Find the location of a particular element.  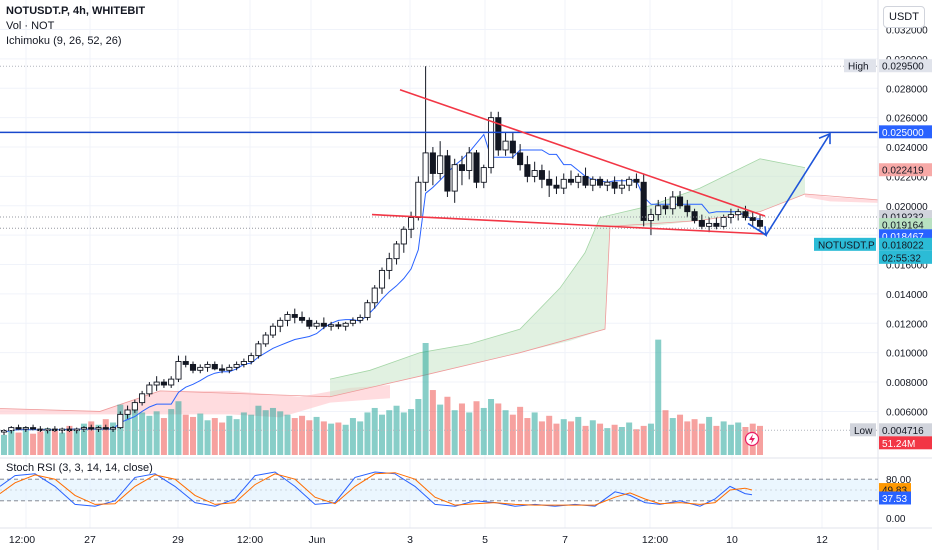

x-tick-label: Jun is located at coordinates (317, 540).